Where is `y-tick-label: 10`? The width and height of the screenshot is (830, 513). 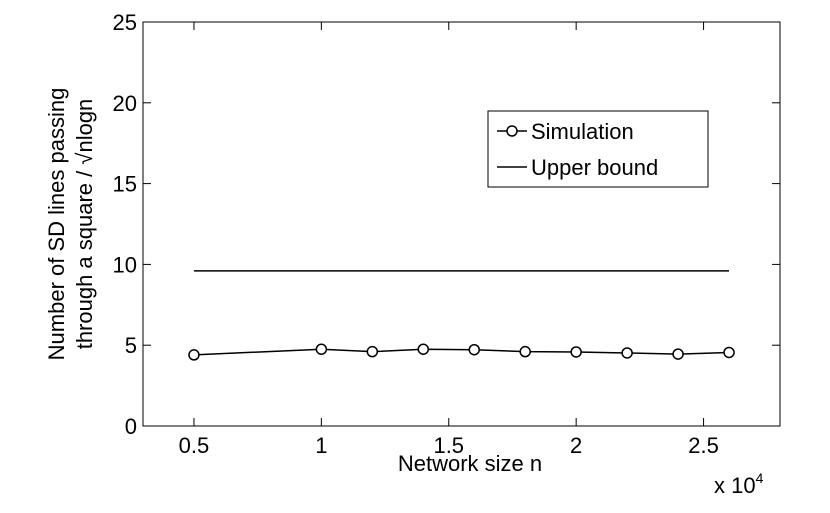
y-tick-label: 10 is located at coordinates (125, 264).